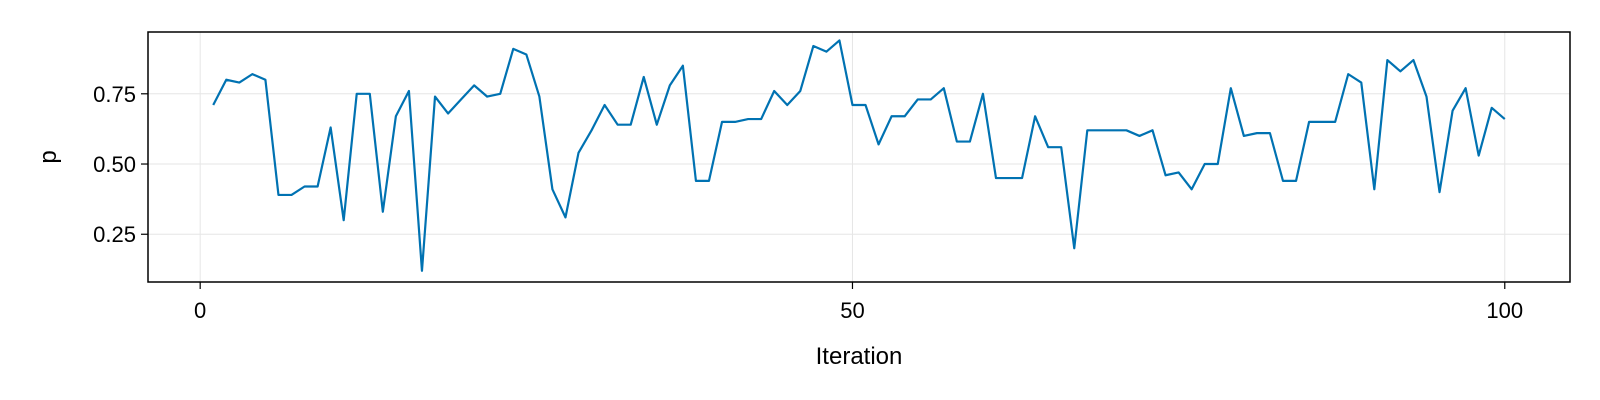 The width and height of the screenshot is (1600, 400). What do you see at coordinates (48, 156) in the screenshot?
I see `y-axis-title: p` at bounding box center [48, 156].